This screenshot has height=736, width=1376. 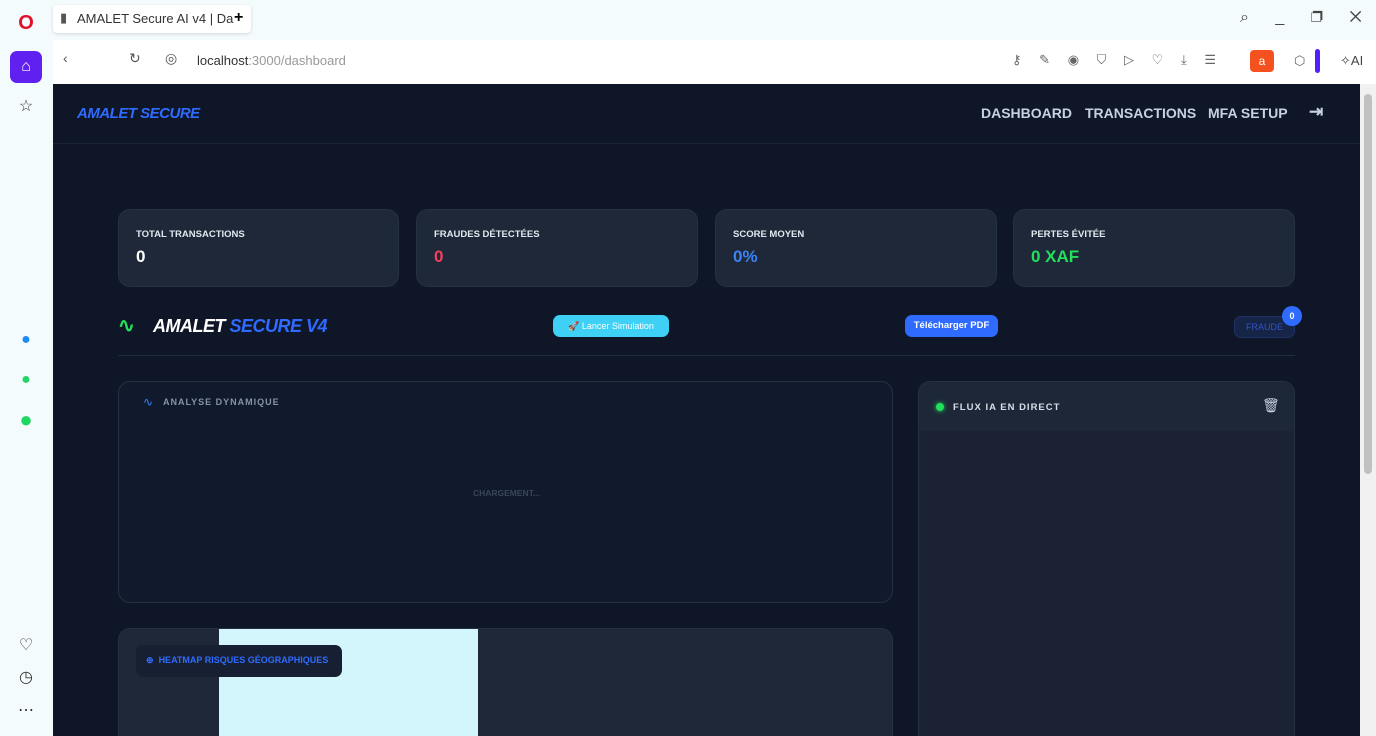 What do you see at coordinates (1026, 113) in the screenshot?
I see `nav-dashboard: DASHBOARD` at bounding box center [1026, 113].